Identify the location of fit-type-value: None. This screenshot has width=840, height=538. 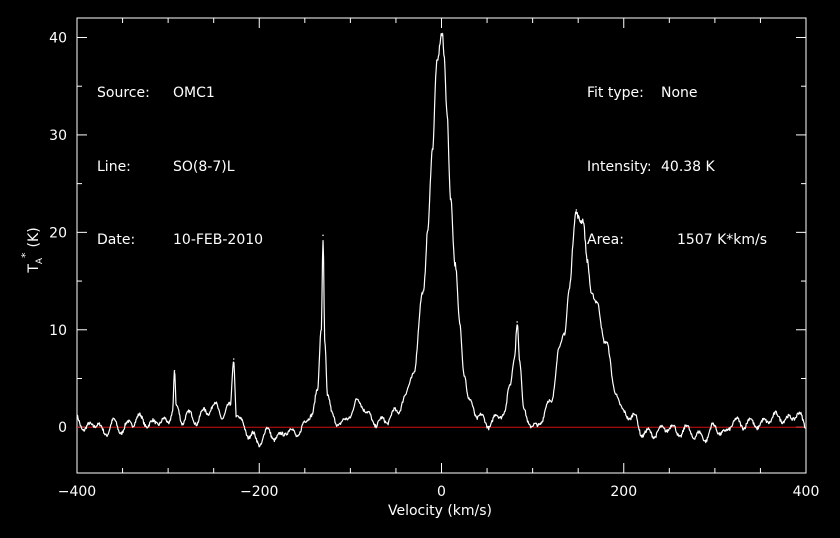
(679, 93).